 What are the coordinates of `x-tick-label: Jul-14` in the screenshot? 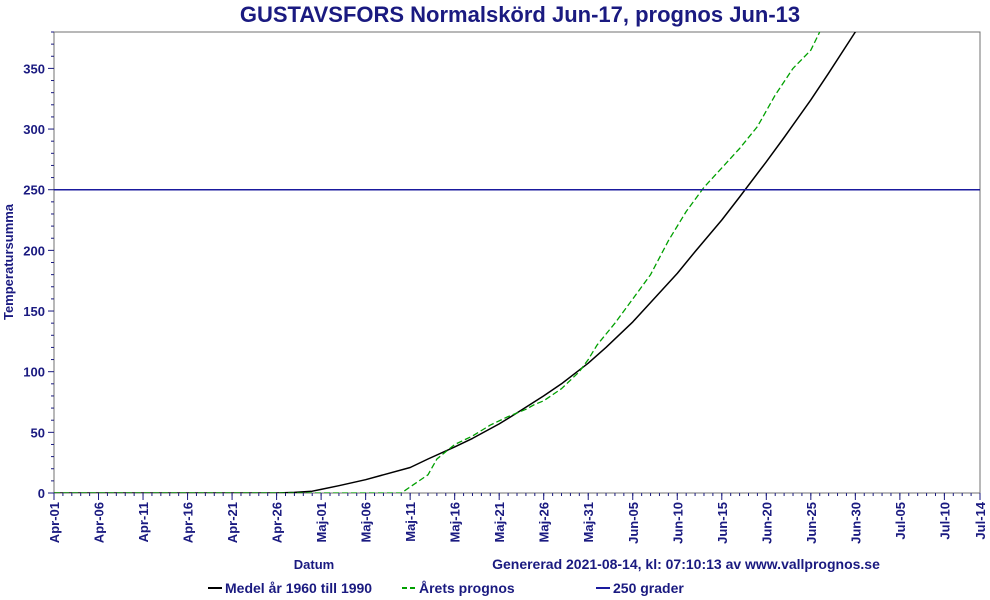 It's located at (980, 520).